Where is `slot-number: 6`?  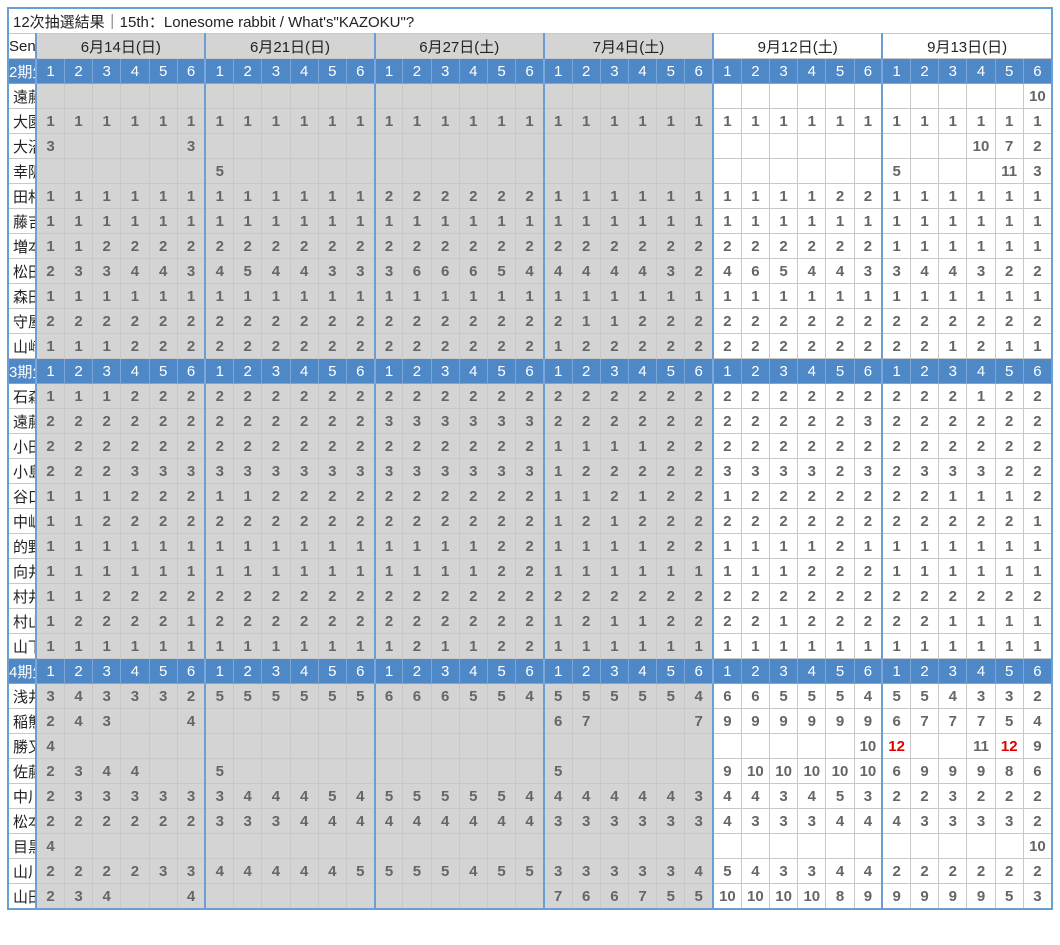 slot-number: 6 is located at coordinates (191, 71).